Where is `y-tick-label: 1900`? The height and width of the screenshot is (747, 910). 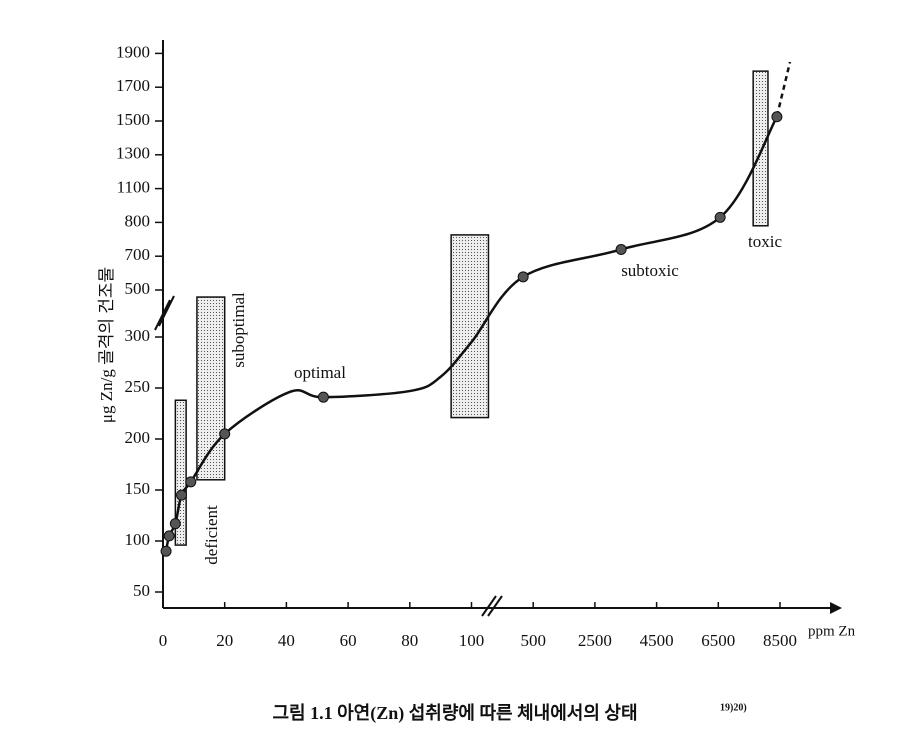
y-tick-label: 1900 is located at coordinates (133, 51).